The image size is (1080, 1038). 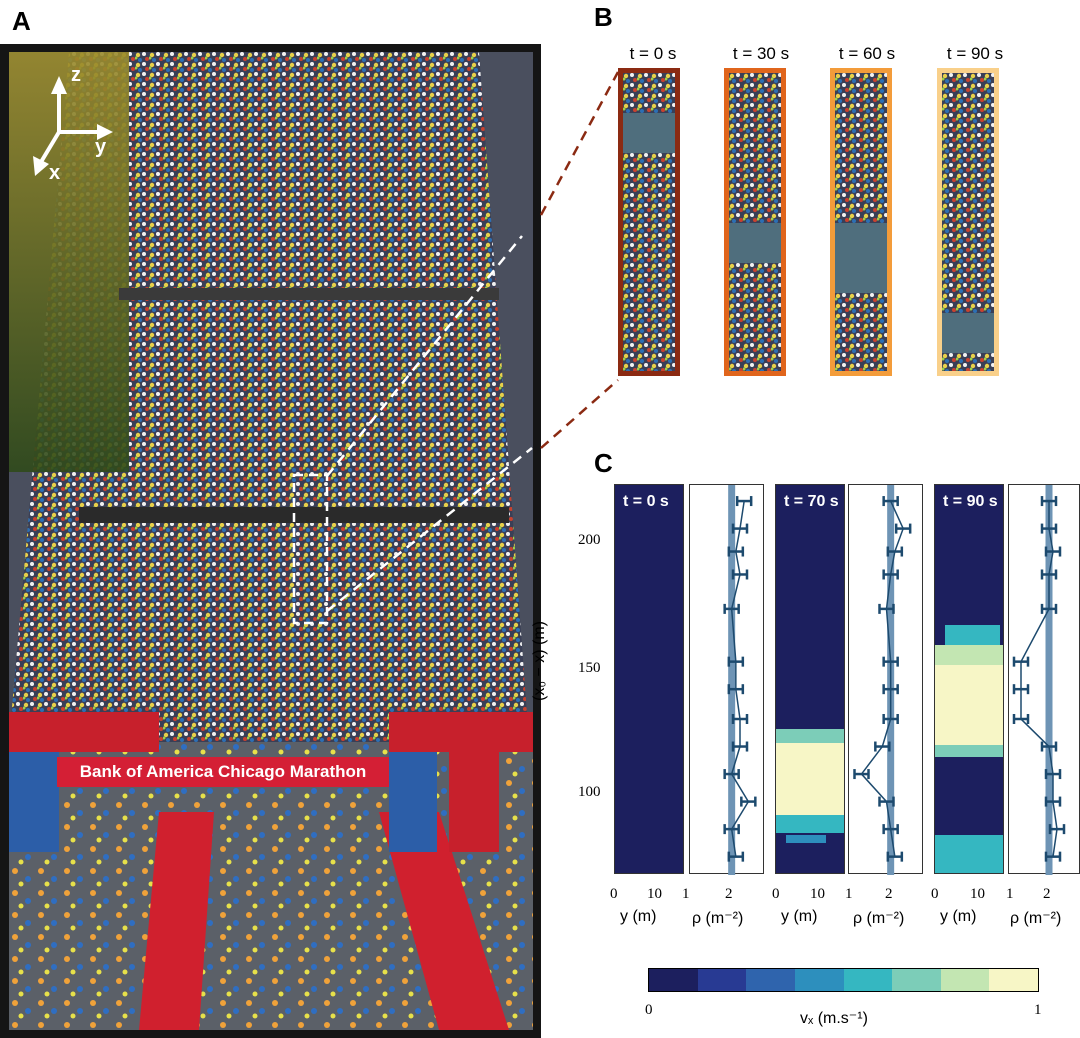 What do you see at coordinates (729, 894) in the screenshot?
I see `rho-x-tick-2-a: 2` at bounding box center [729, 894].